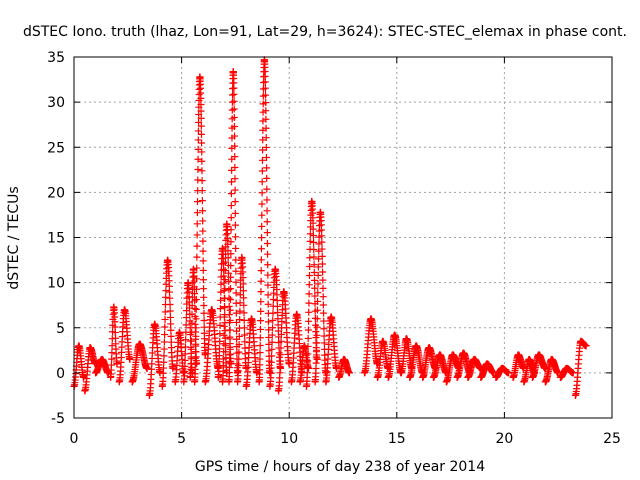 Image resolution: width=640 pixels, height=480 pixels. I want to click on y-tick-label: 25, so click(56, 148).